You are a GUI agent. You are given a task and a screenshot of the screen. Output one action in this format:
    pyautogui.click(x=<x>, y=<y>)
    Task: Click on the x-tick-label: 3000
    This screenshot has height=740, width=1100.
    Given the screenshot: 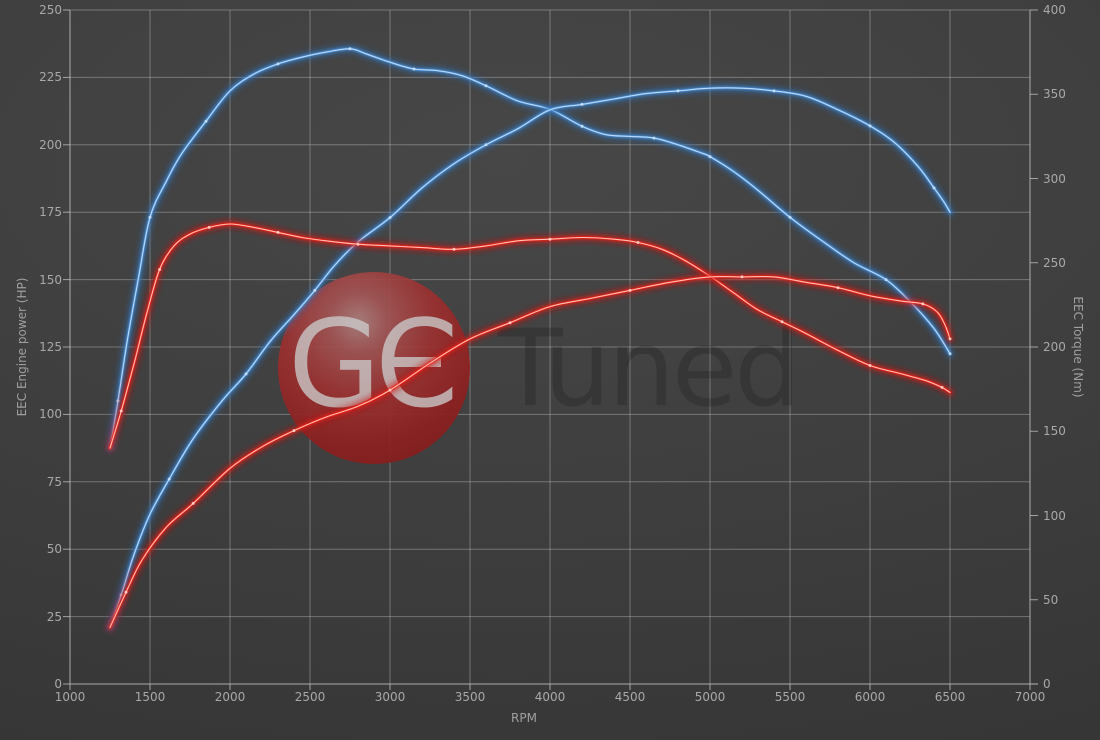 What is the action you would take?
    pyautogui.click(x=390, y=697)
    